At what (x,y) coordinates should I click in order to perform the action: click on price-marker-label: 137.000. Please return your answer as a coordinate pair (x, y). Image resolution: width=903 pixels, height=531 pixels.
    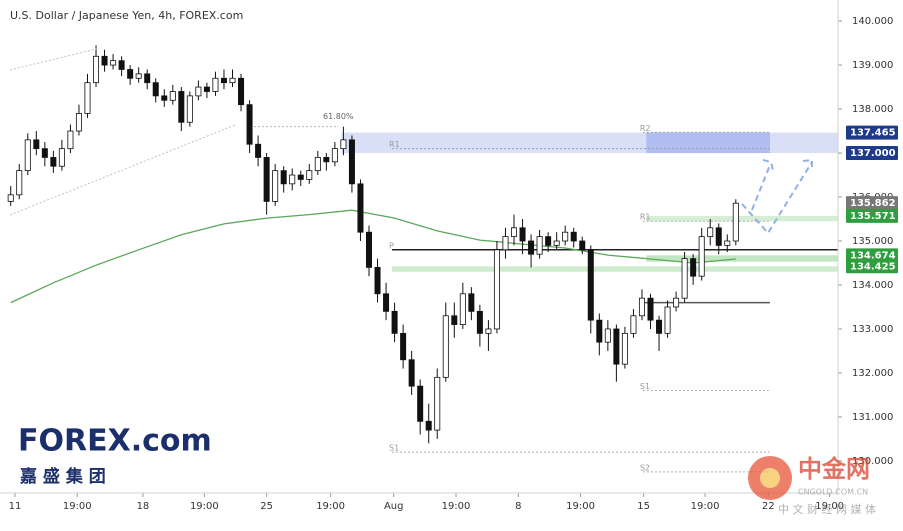
    Looking at the image, I should click on (873, 153).